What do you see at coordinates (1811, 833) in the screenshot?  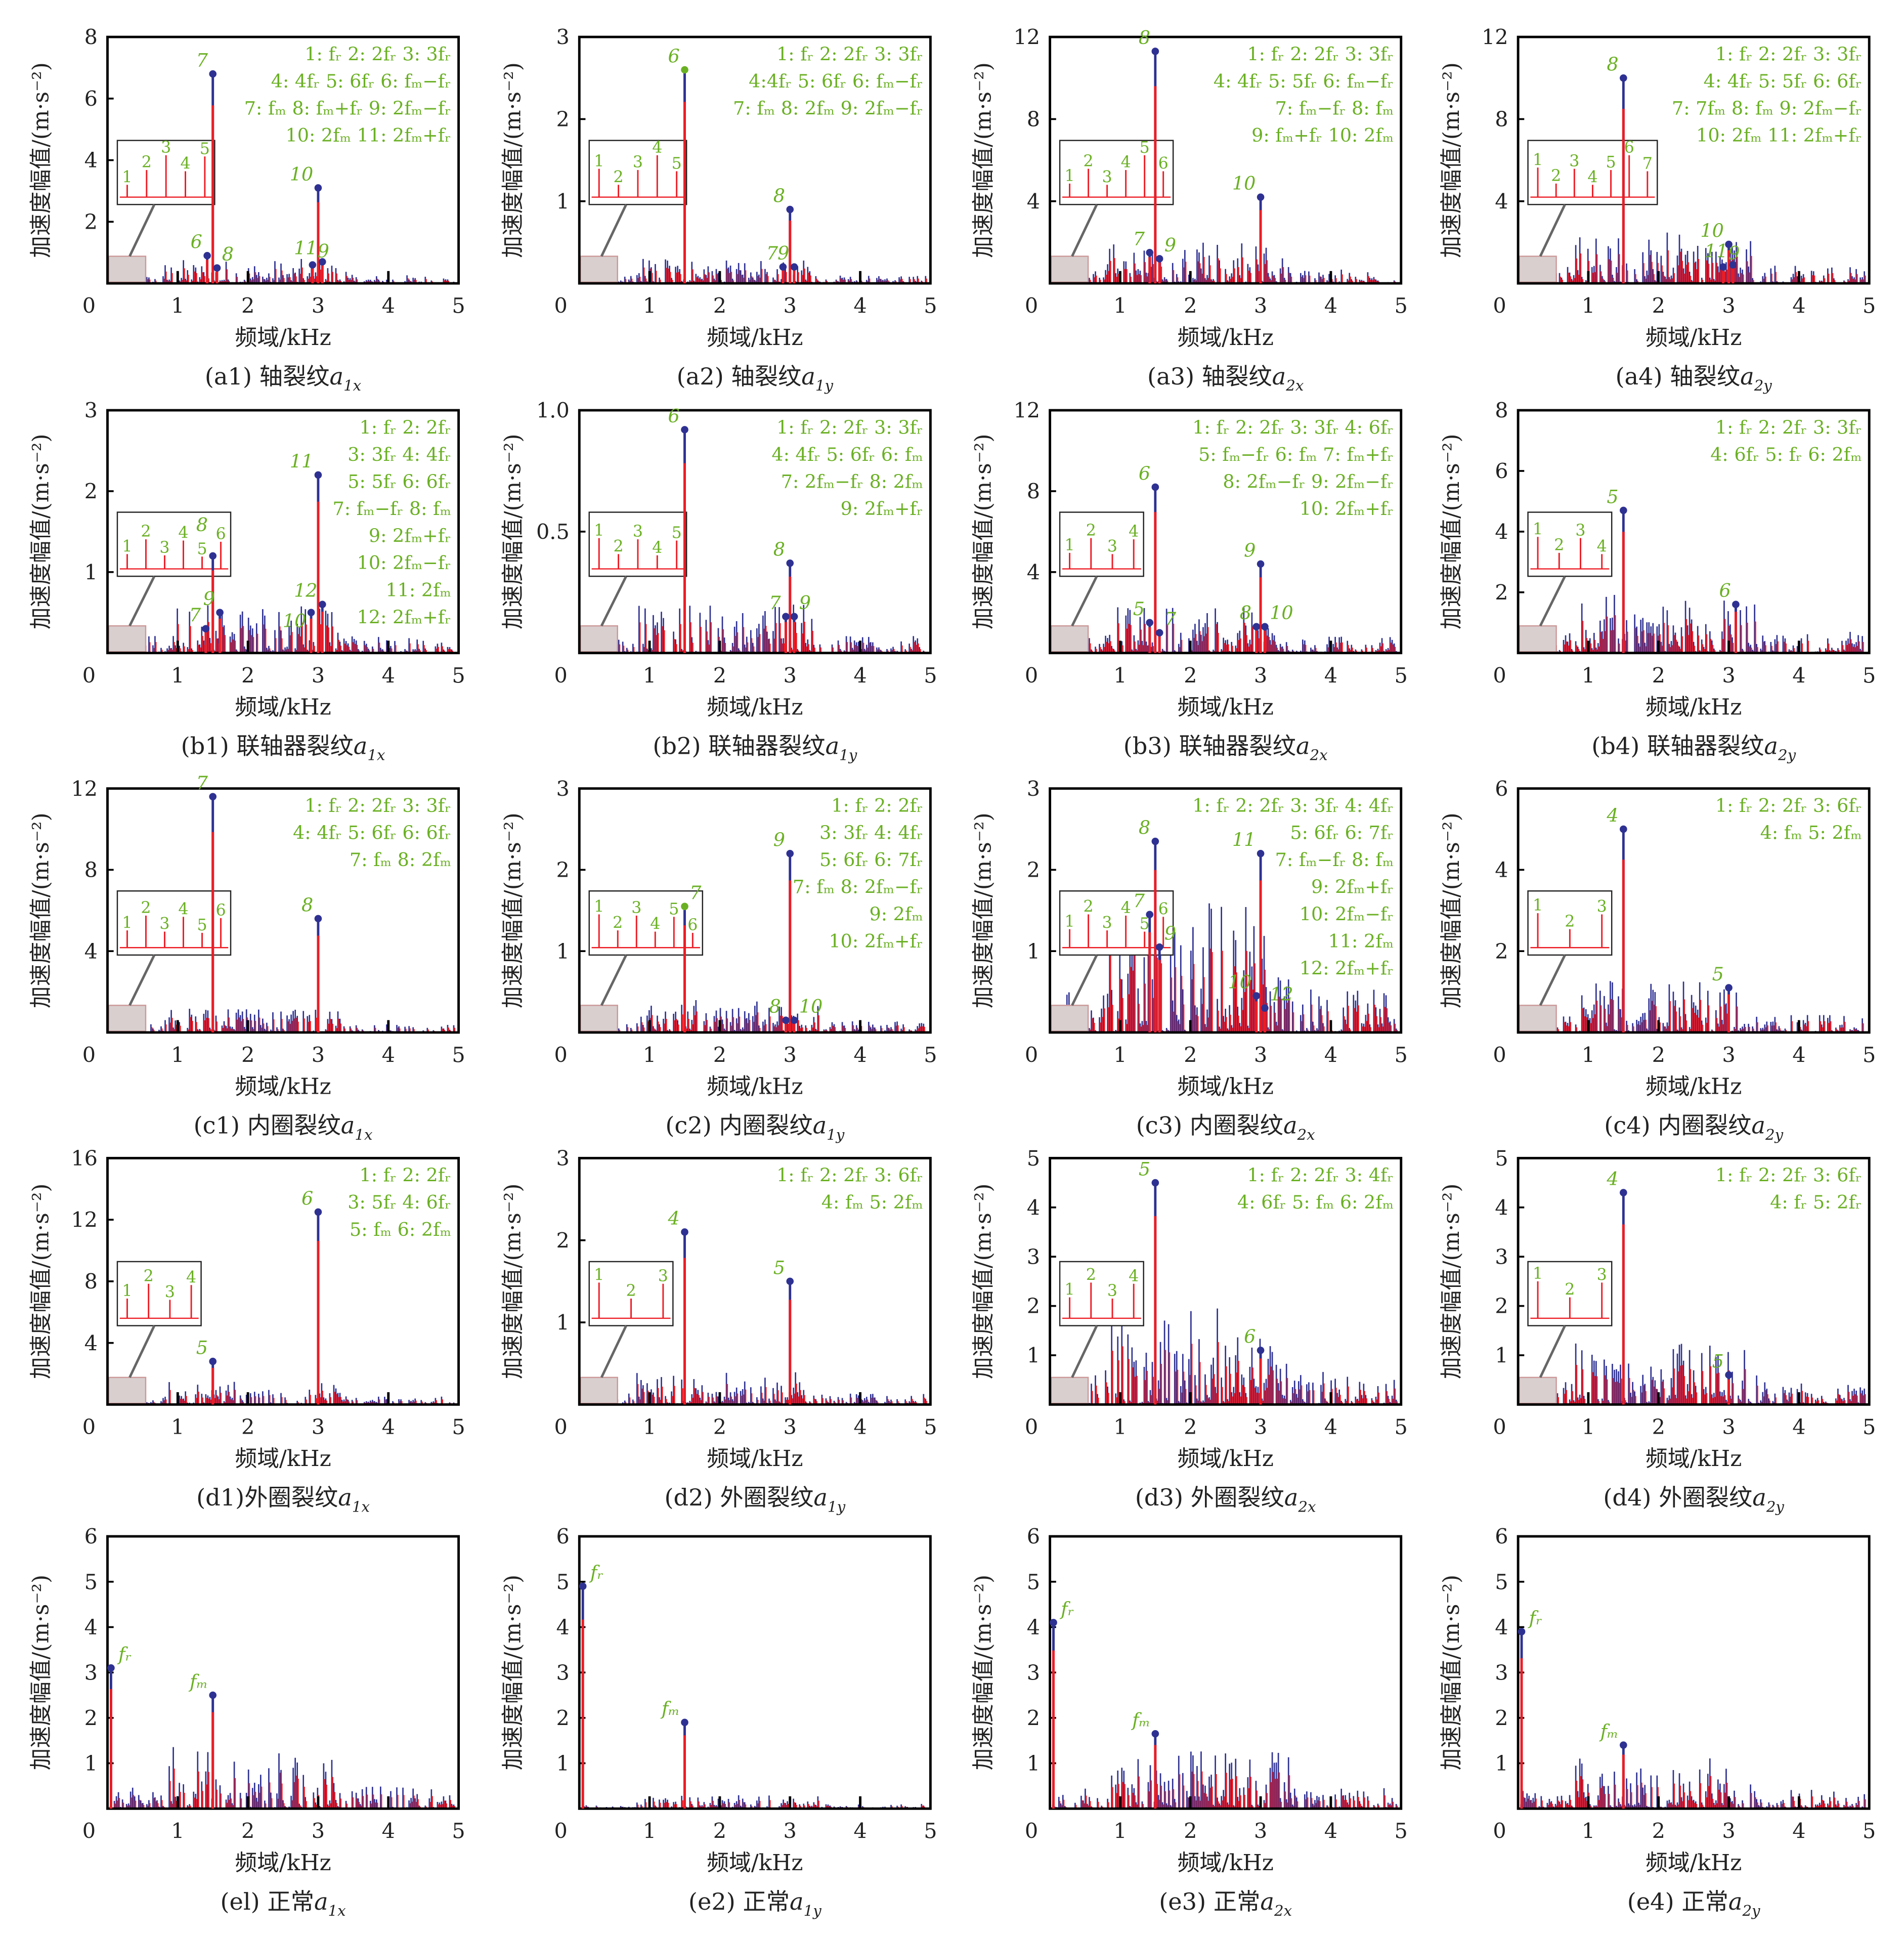 I see `legend-entry: 4: fₘ 5: 2fₘ` at bounding box center [1811, 833].